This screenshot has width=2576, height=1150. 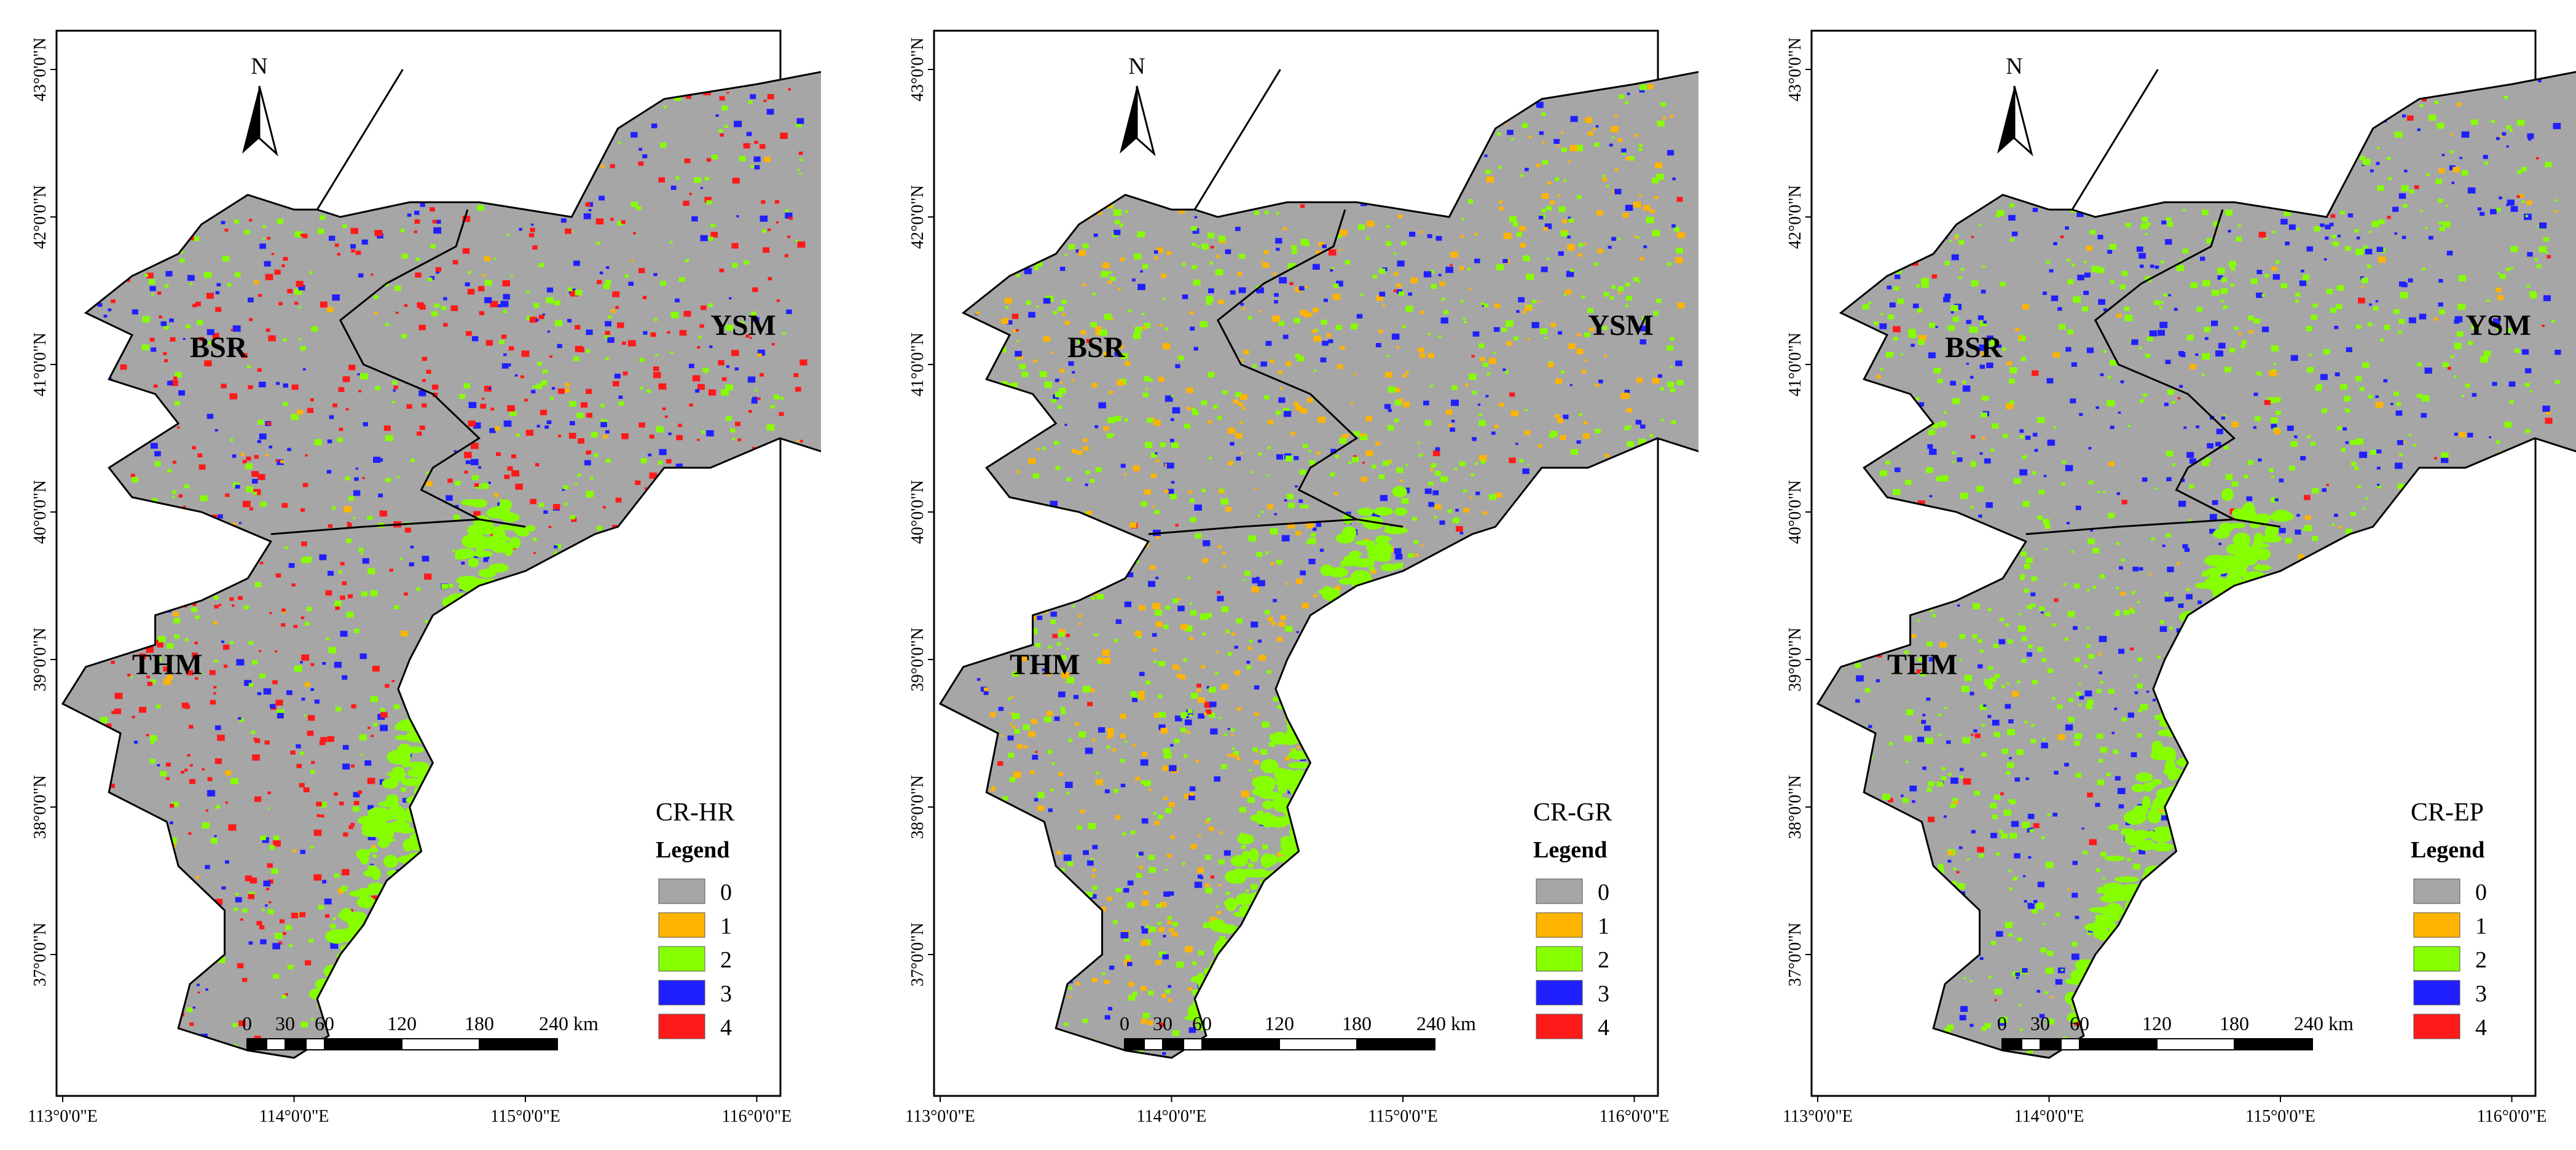 What do you see at coordinates (259, 66) in the screenshot?
I see `svg-text: N` at bounding box center [259, 66].